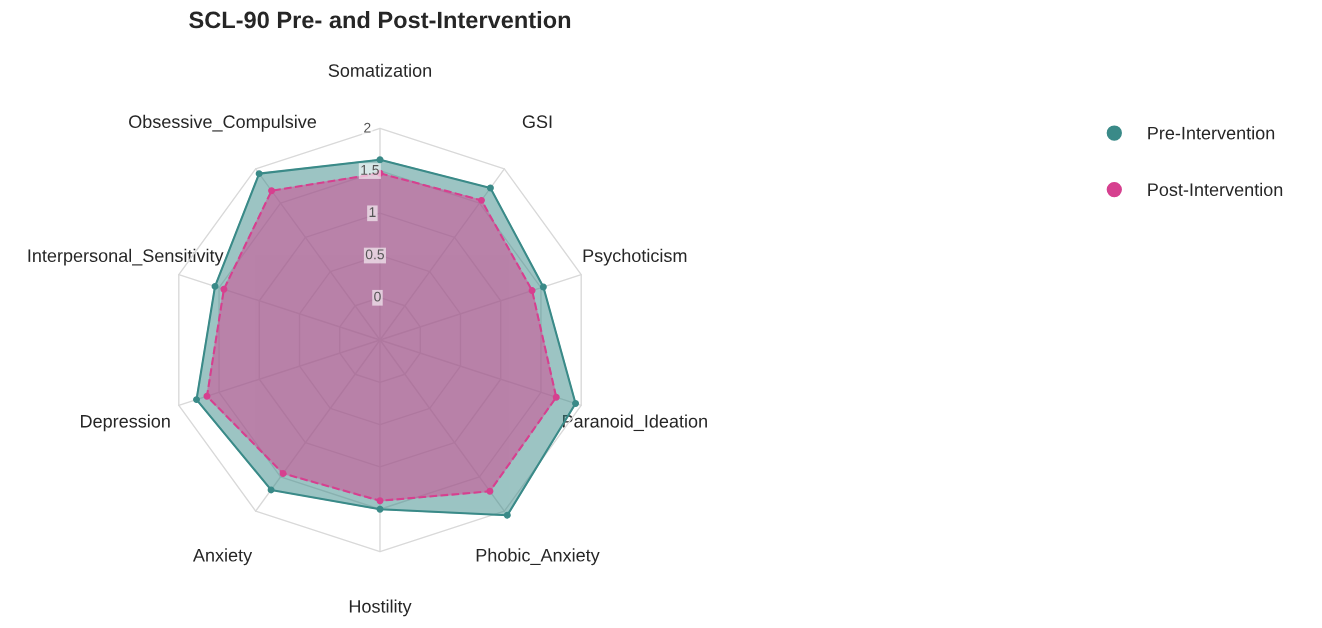  Describe the element at coordinates (1211, 133) in the screenshot. I see `legend-label: Pre-Intervention` at that location.